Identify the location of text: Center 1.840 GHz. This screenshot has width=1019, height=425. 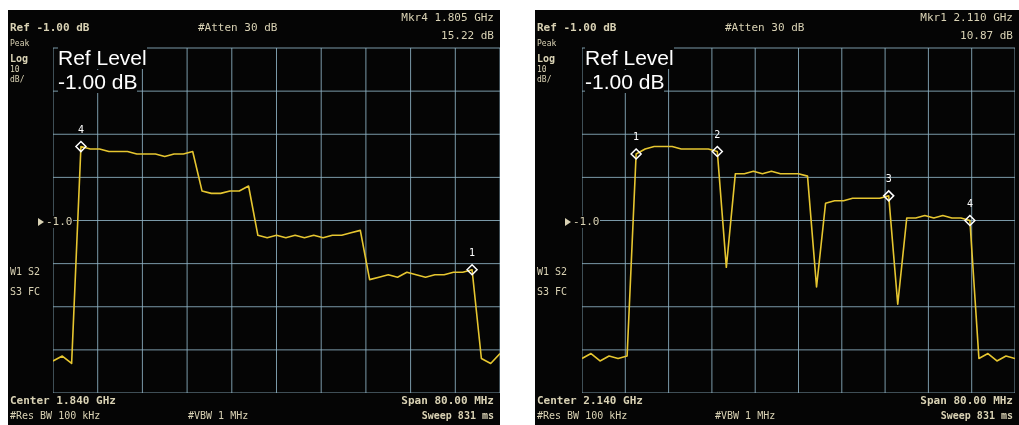
(63, 401).